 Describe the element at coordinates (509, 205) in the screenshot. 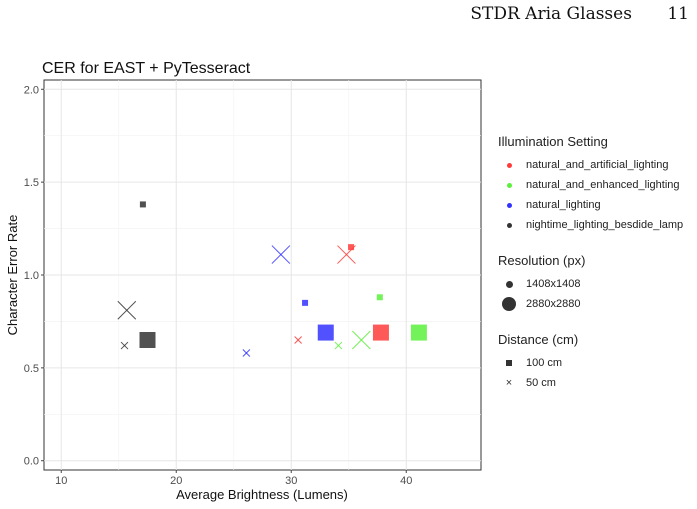

I see `legend-key-blue` at that location.